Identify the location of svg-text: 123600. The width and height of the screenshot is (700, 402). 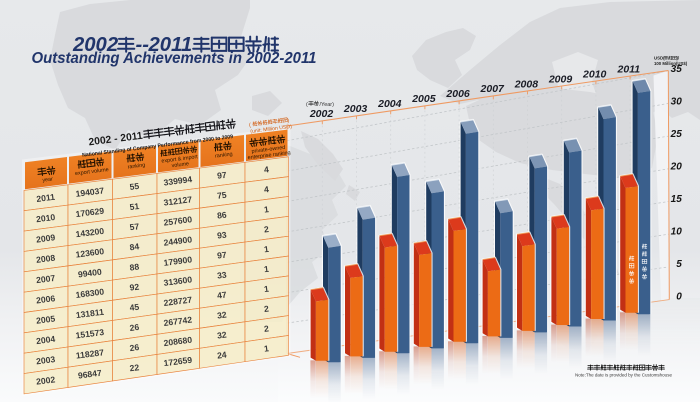
(90, 252).